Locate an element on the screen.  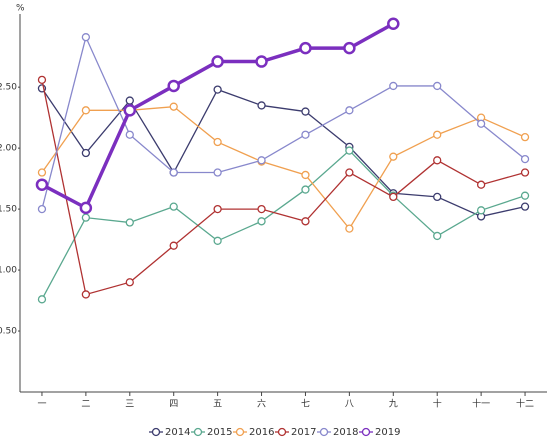
legend-label: 2016 is located at coordinates (261, 432).